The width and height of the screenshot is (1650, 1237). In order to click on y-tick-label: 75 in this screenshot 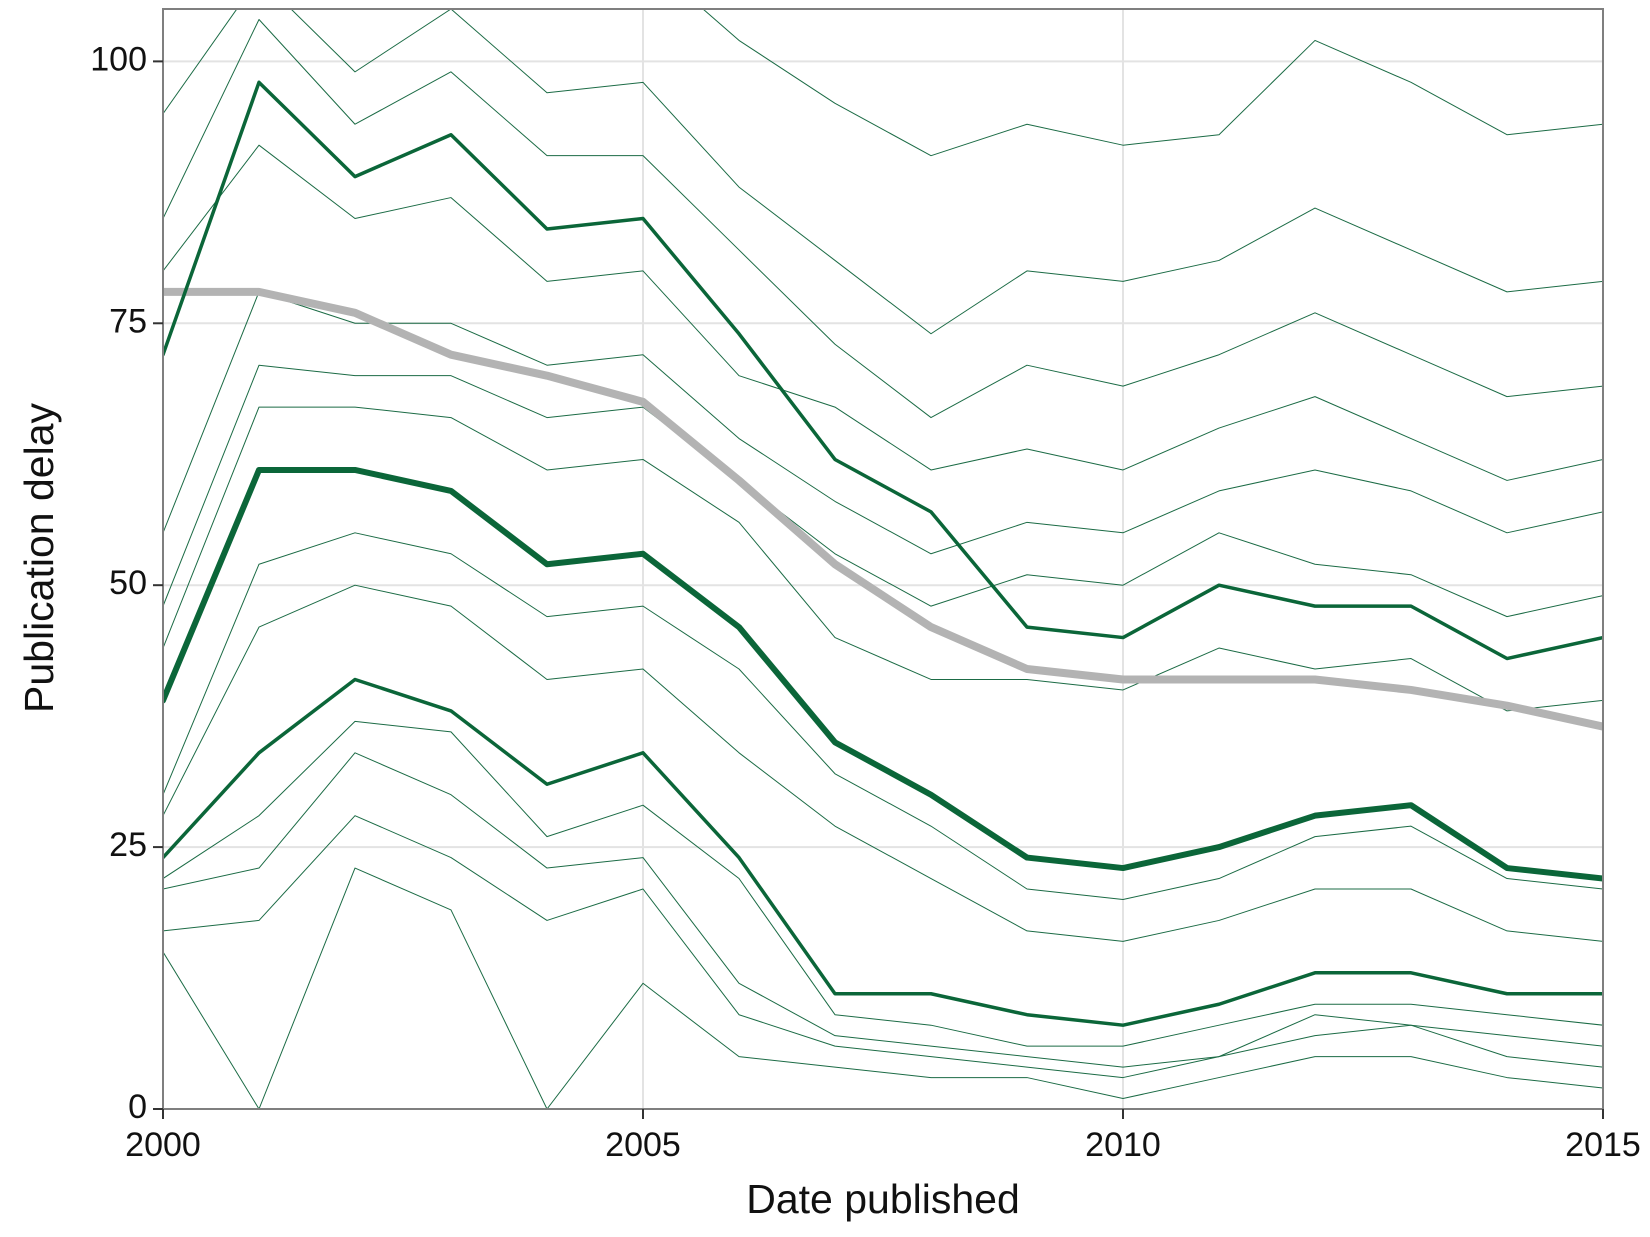, I will do `click(128, 321)`.